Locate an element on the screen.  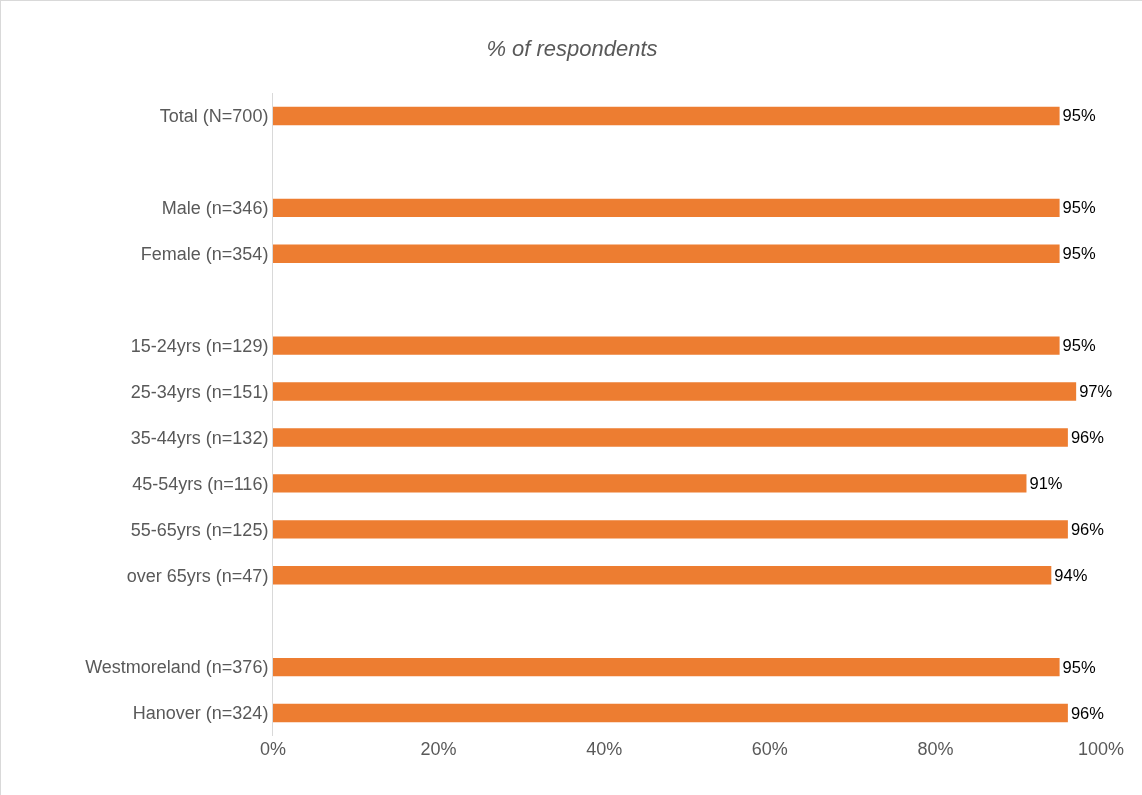
y-tick-label: 45-54yrs (n=116) is located at coordinates (200, 483).